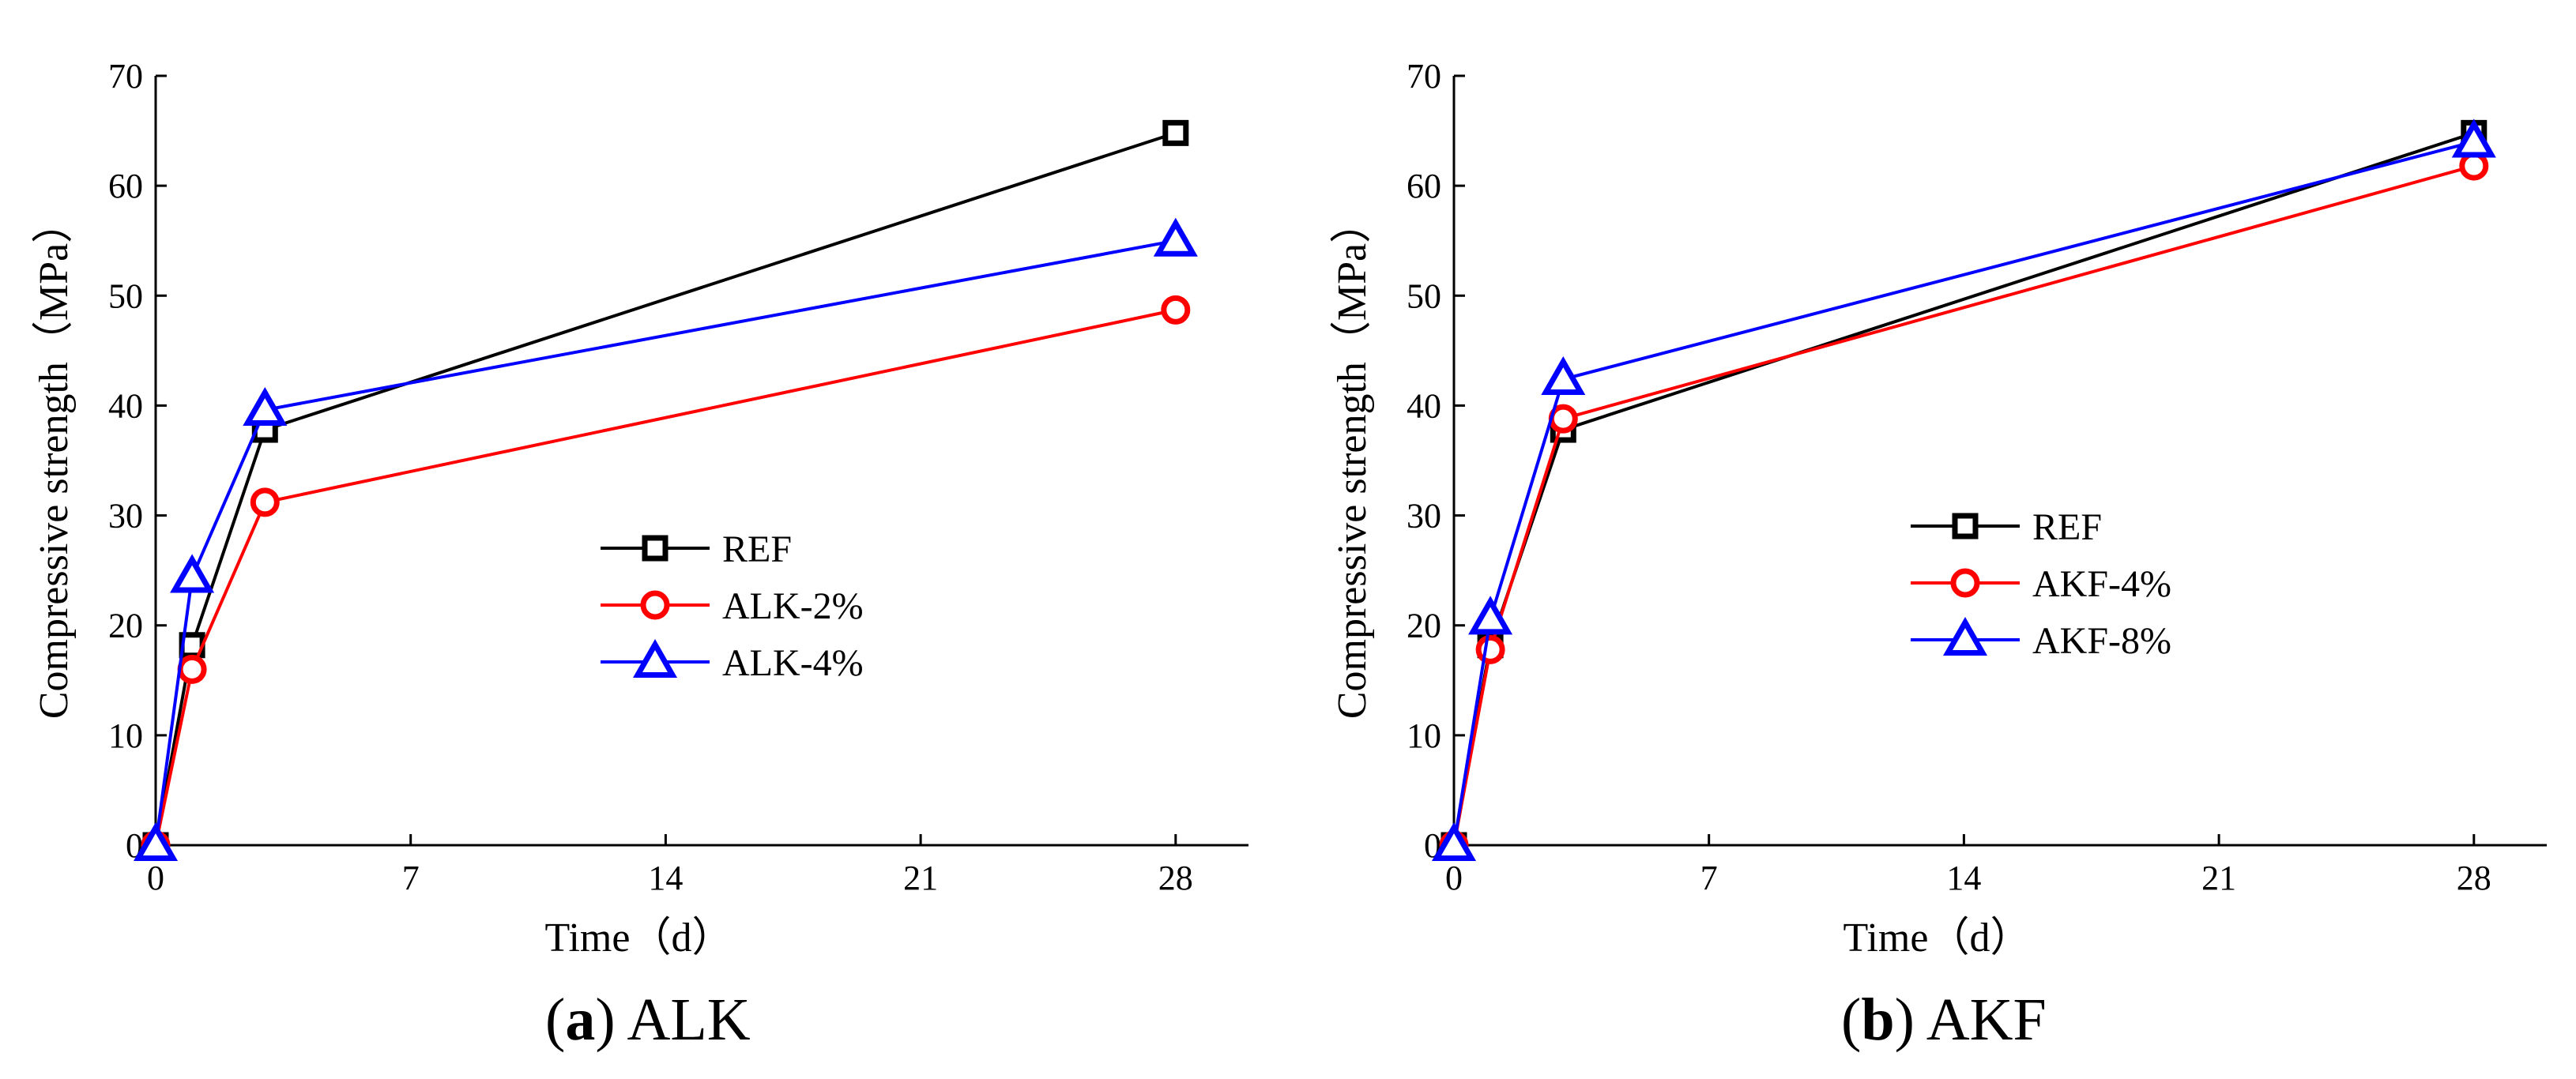 This screenshot has height=1079, width=2576. I want to click on panel-caption: (a) ALK, so click(648, 1020).